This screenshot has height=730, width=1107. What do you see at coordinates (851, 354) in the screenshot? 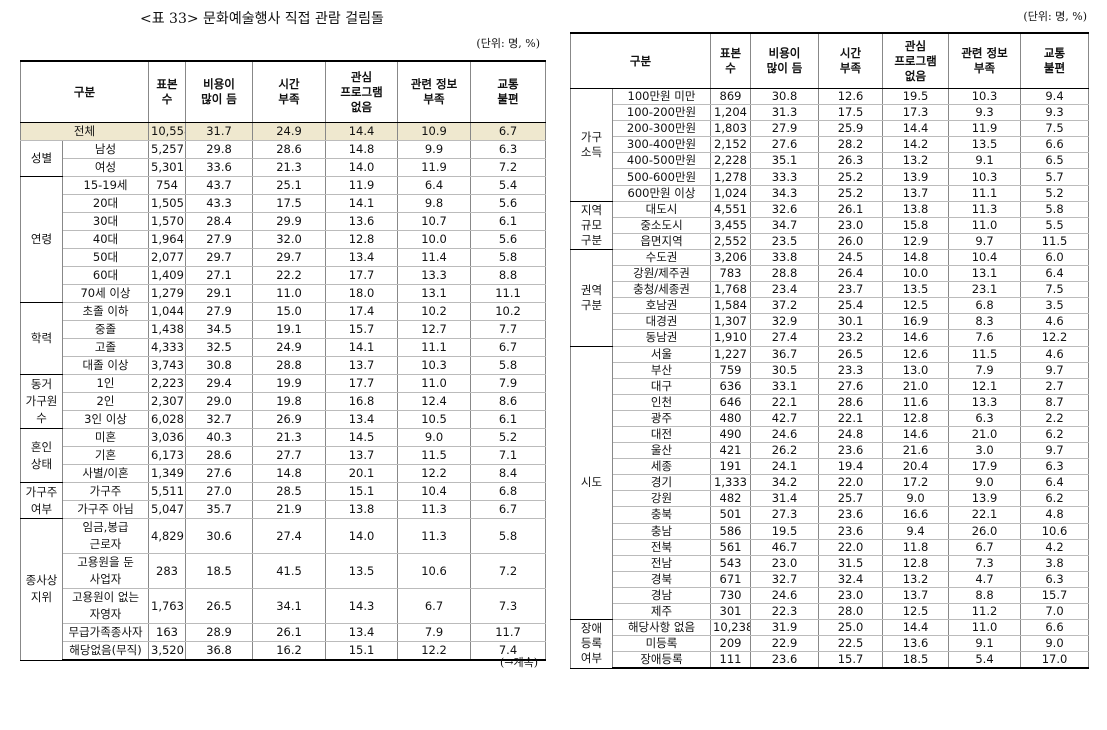
I see `cell: 26.5` at bounding box center [851, 354].